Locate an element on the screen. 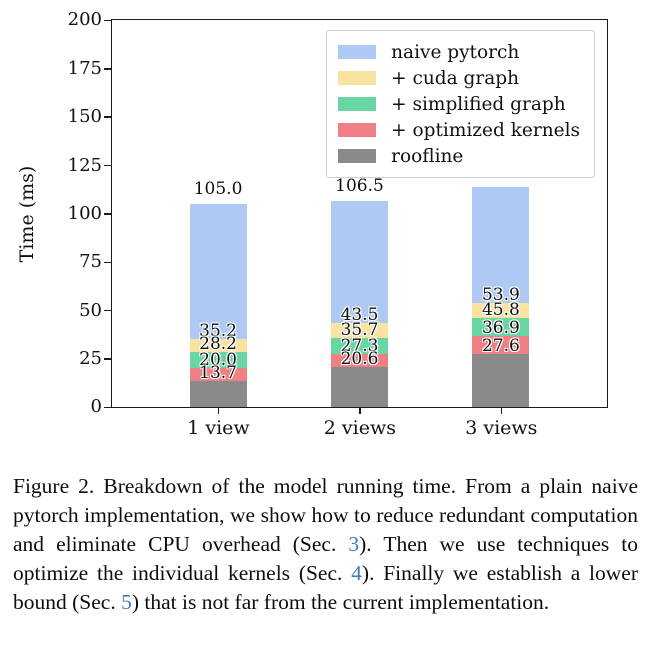  legend-item-label: roofline is located at coordinates (427, 156).